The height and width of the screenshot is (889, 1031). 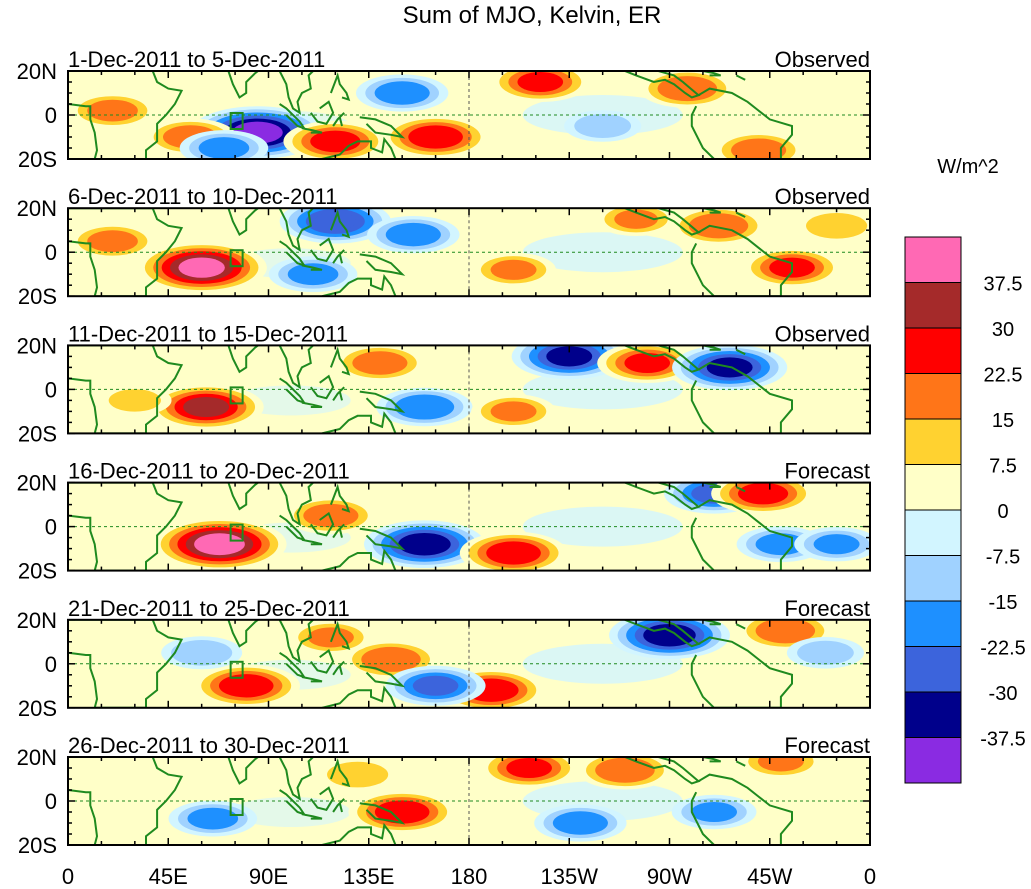 I want to click on x-tick-label: 0, so click(x=68, y=876).